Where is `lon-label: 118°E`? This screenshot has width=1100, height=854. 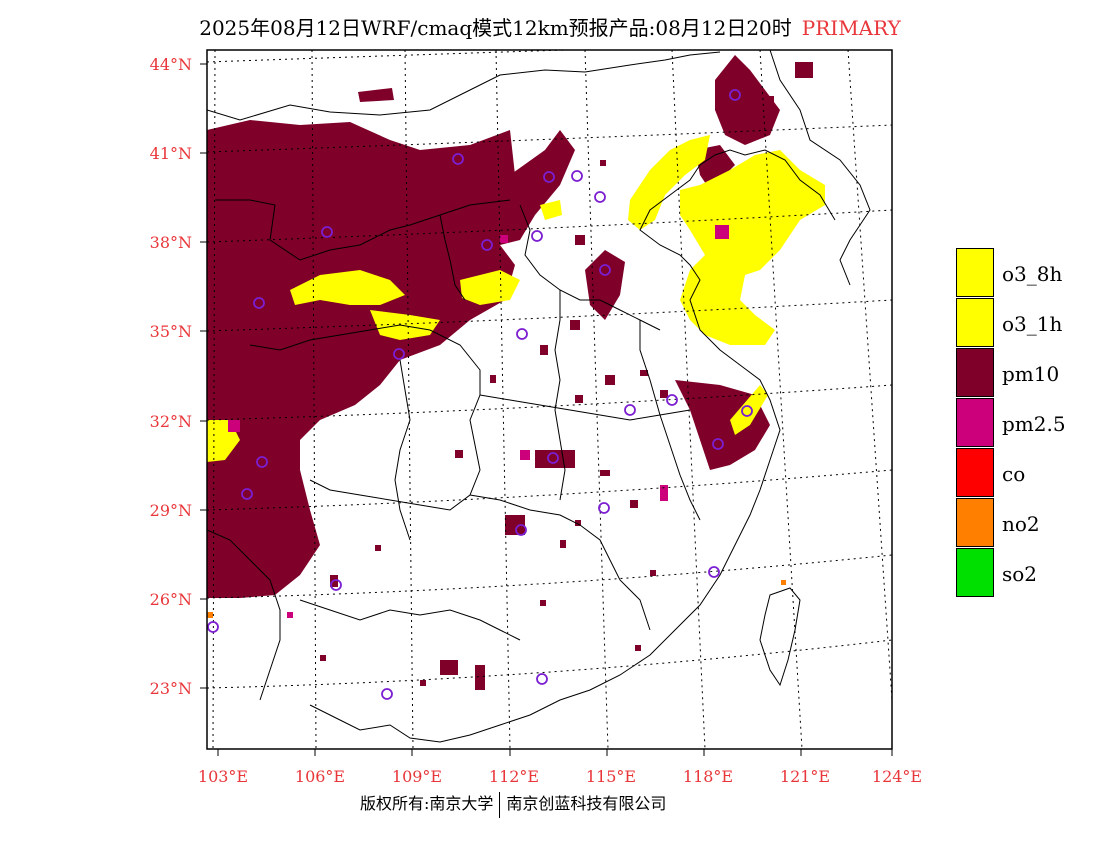
lon-label: 118°E is located at coordinates (708, 776).